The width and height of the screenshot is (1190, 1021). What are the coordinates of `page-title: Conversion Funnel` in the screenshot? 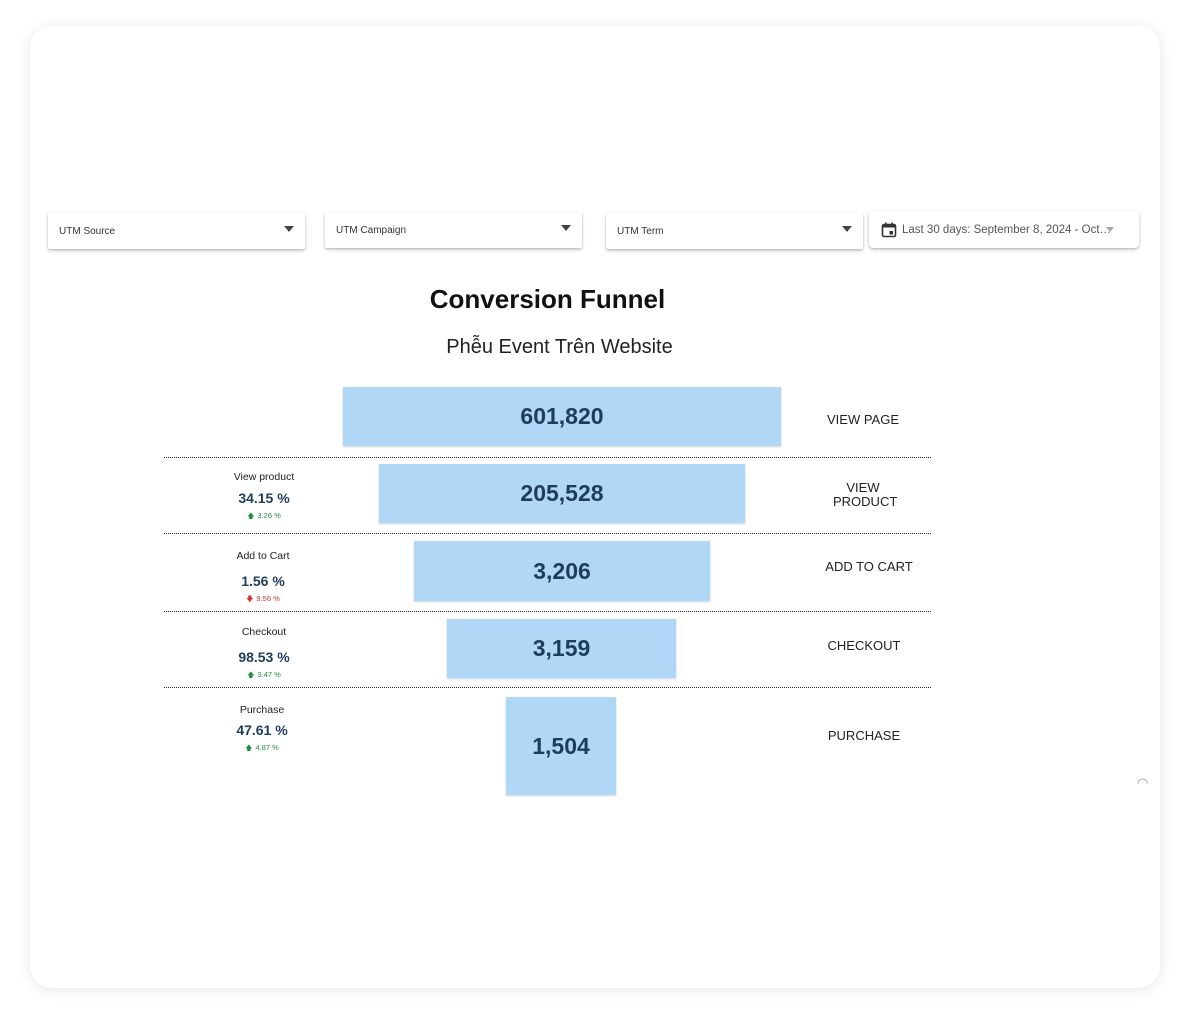 It's located at (547, 299).